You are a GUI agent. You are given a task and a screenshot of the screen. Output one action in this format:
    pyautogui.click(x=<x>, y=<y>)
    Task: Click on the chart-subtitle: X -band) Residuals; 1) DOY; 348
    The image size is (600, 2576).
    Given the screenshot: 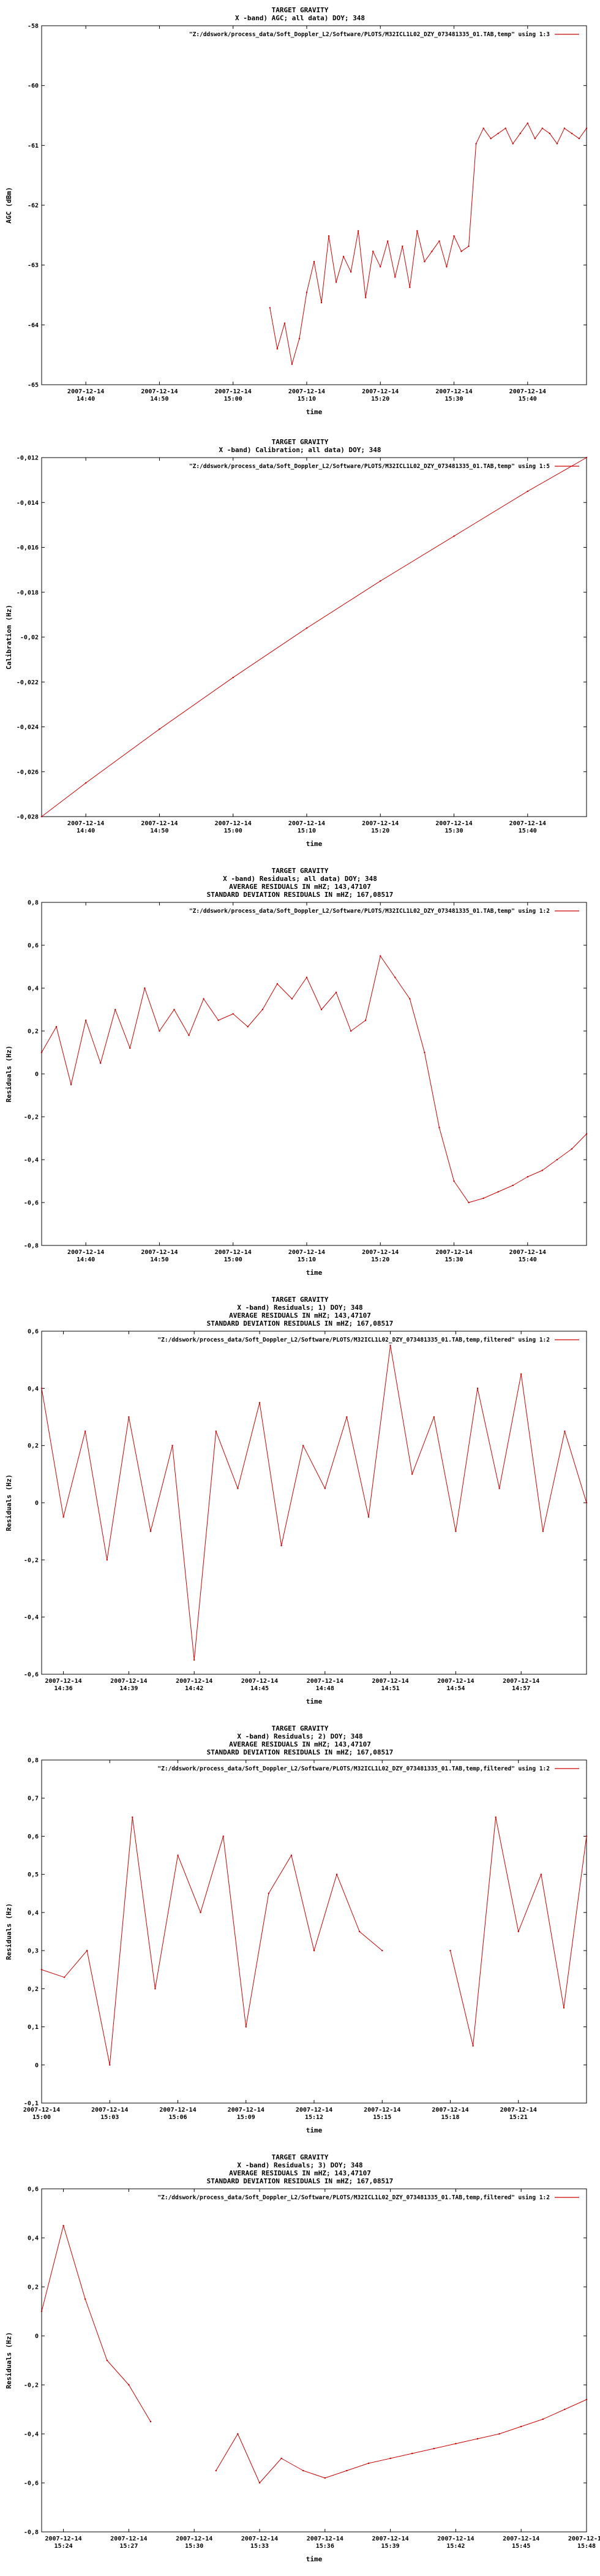 What is the action you would take?
    pyautogui.click(x=300, y=1308)
    